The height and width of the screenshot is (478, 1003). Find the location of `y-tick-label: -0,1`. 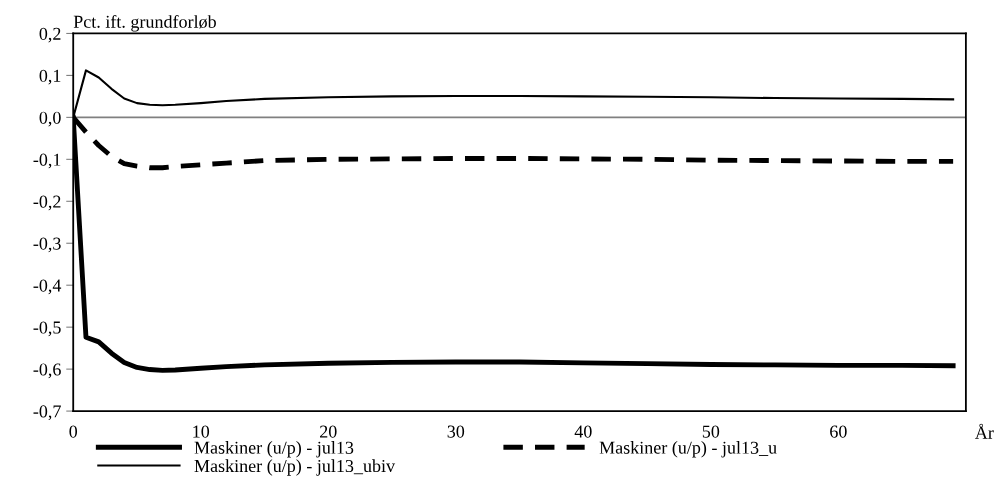

y-tick-label: -0,1 is located at coordinates (47, 161).